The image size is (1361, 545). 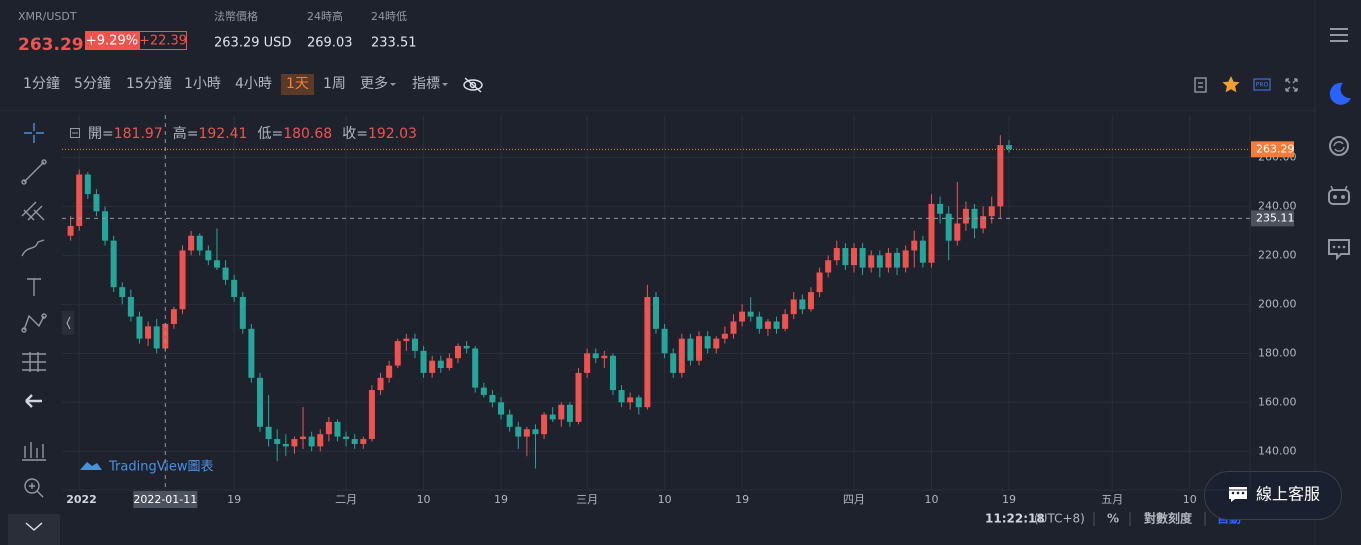 What do you see at coordinates (51, 45) in the screenshot?
I see `last-price: 263.29` at bounding box center [51, 45].